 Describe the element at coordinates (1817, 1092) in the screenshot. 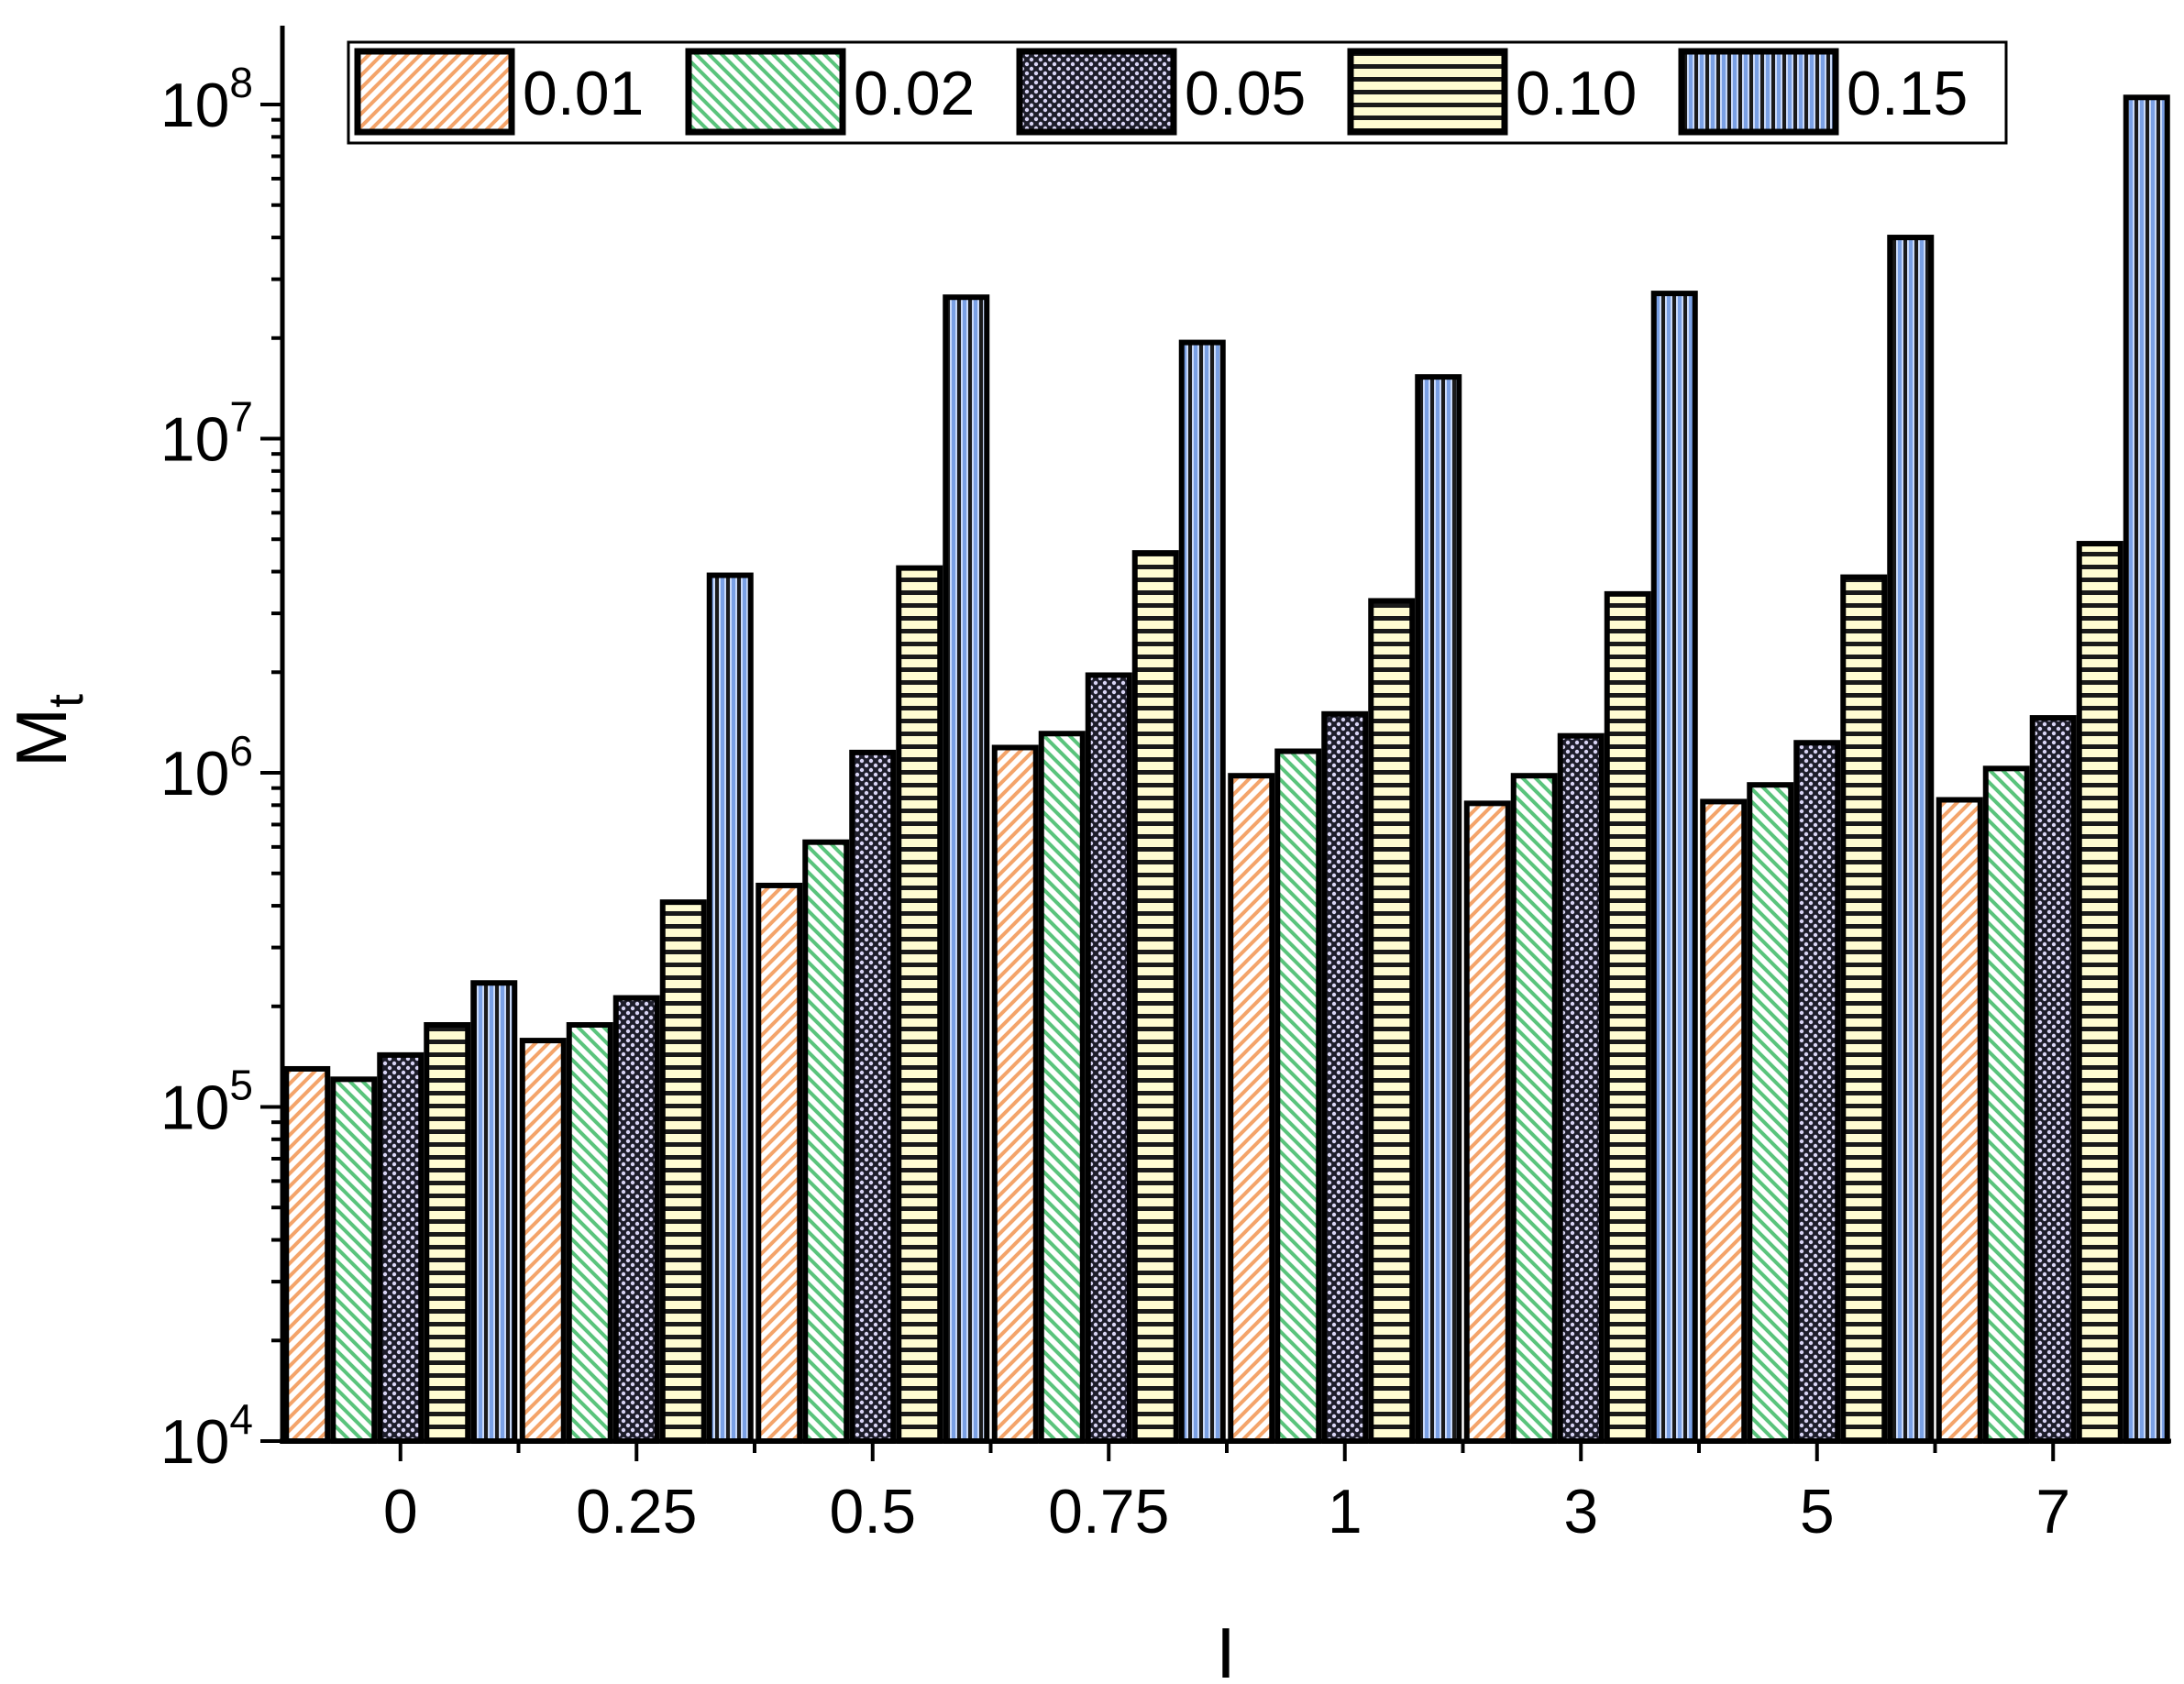

I see `bar-0.05-5` at that location.